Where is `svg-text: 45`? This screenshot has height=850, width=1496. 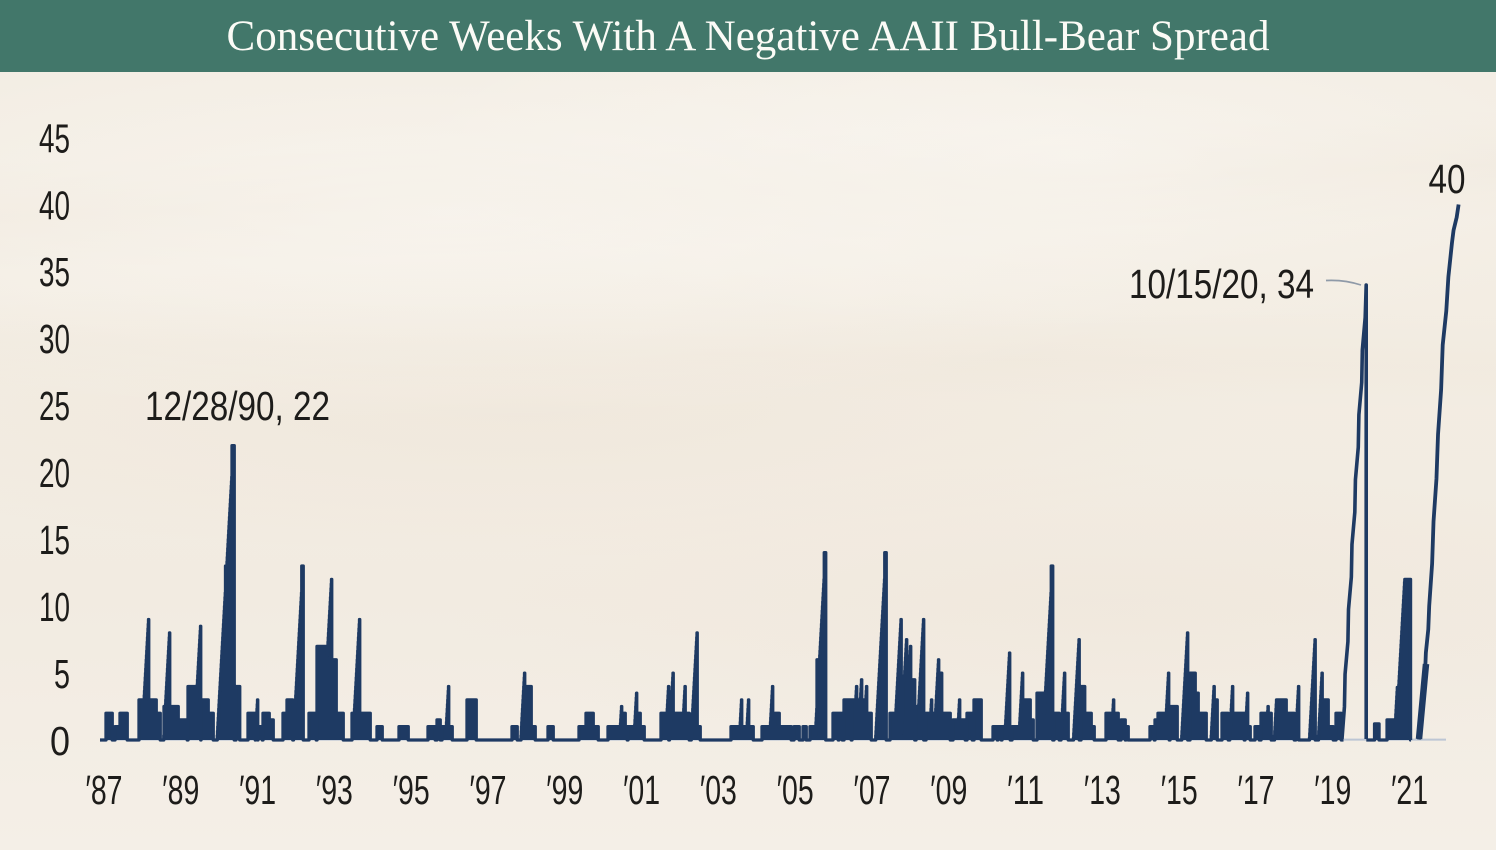
svg-text: 45 is located at coordinates (54, 138).